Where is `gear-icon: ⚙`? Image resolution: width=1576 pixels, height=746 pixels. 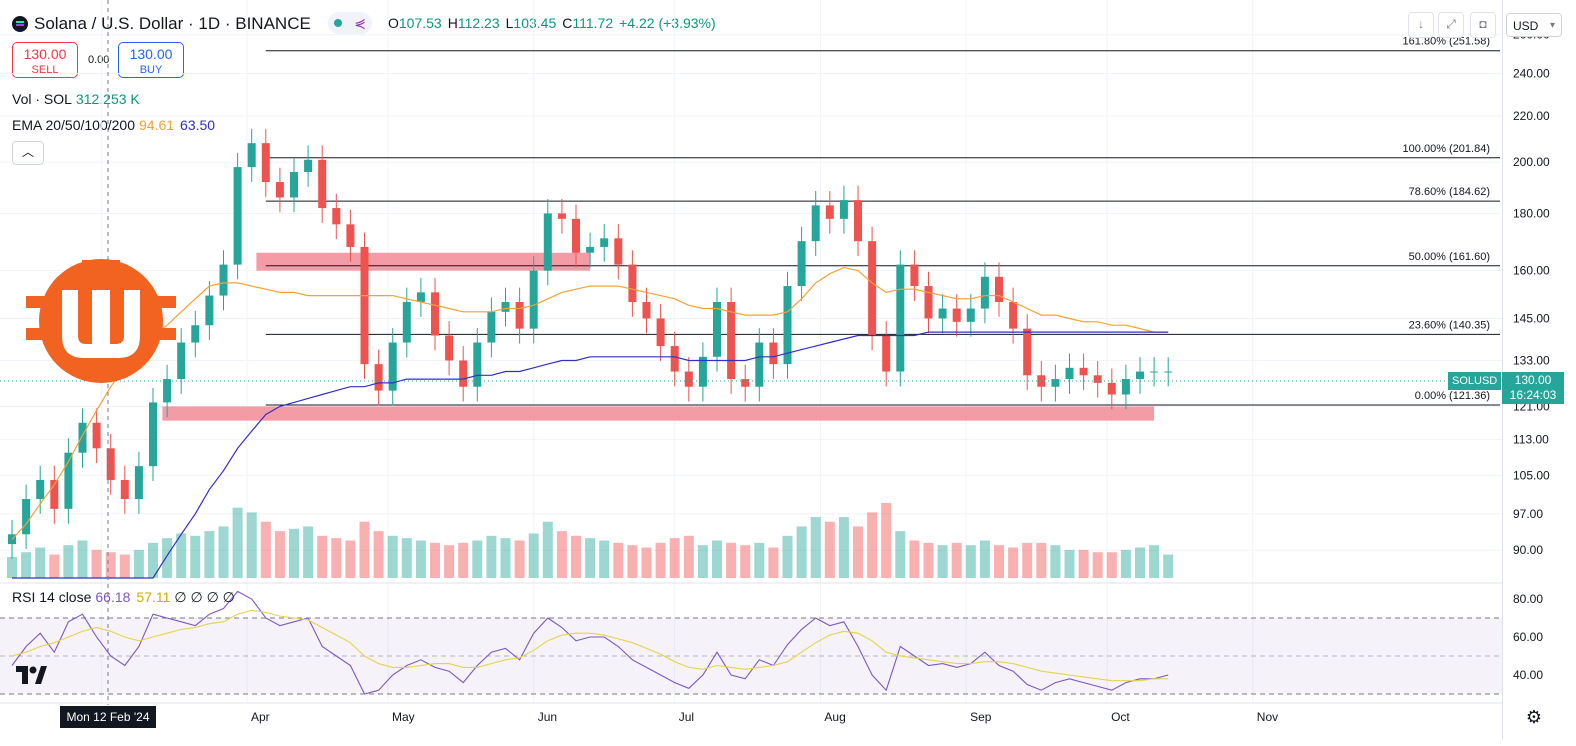 gear-icon: ⚙ is located at coordinates (1534, 717).